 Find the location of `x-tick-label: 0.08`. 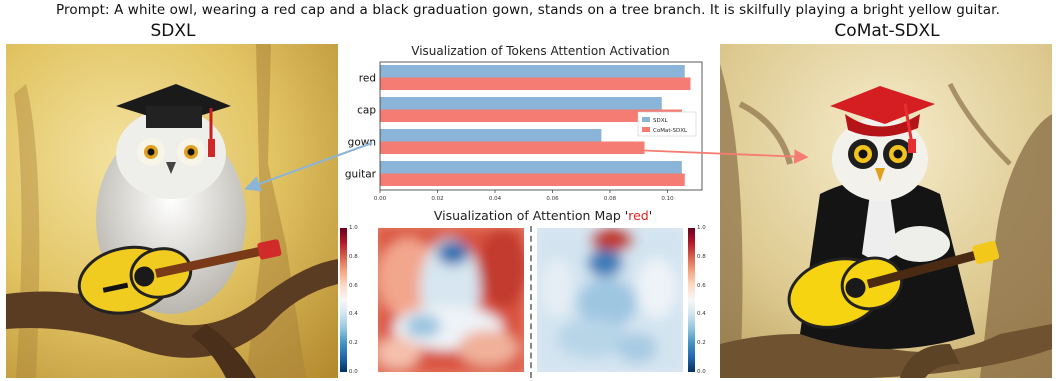

x-tick-label: 0.08 is located at coordinates (610, 199).